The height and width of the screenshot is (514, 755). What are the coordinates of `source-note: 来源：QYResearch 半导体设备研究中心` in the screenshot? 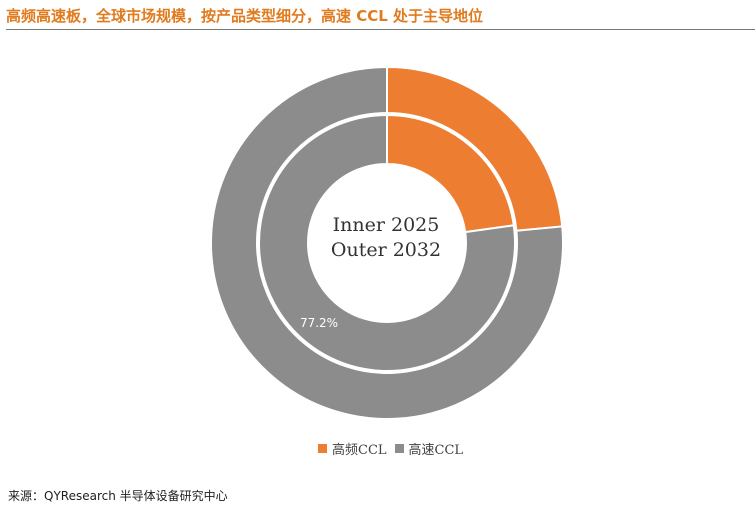 It's located at (118, 496).